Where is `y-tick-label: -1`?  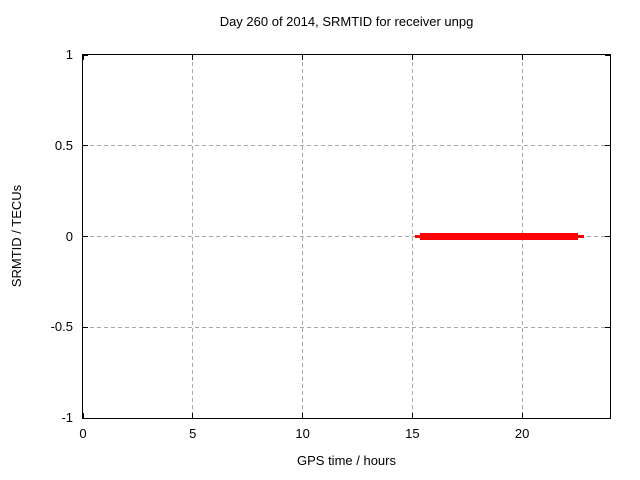 y-tick-label: -1 is located at coordinates (67, 417).